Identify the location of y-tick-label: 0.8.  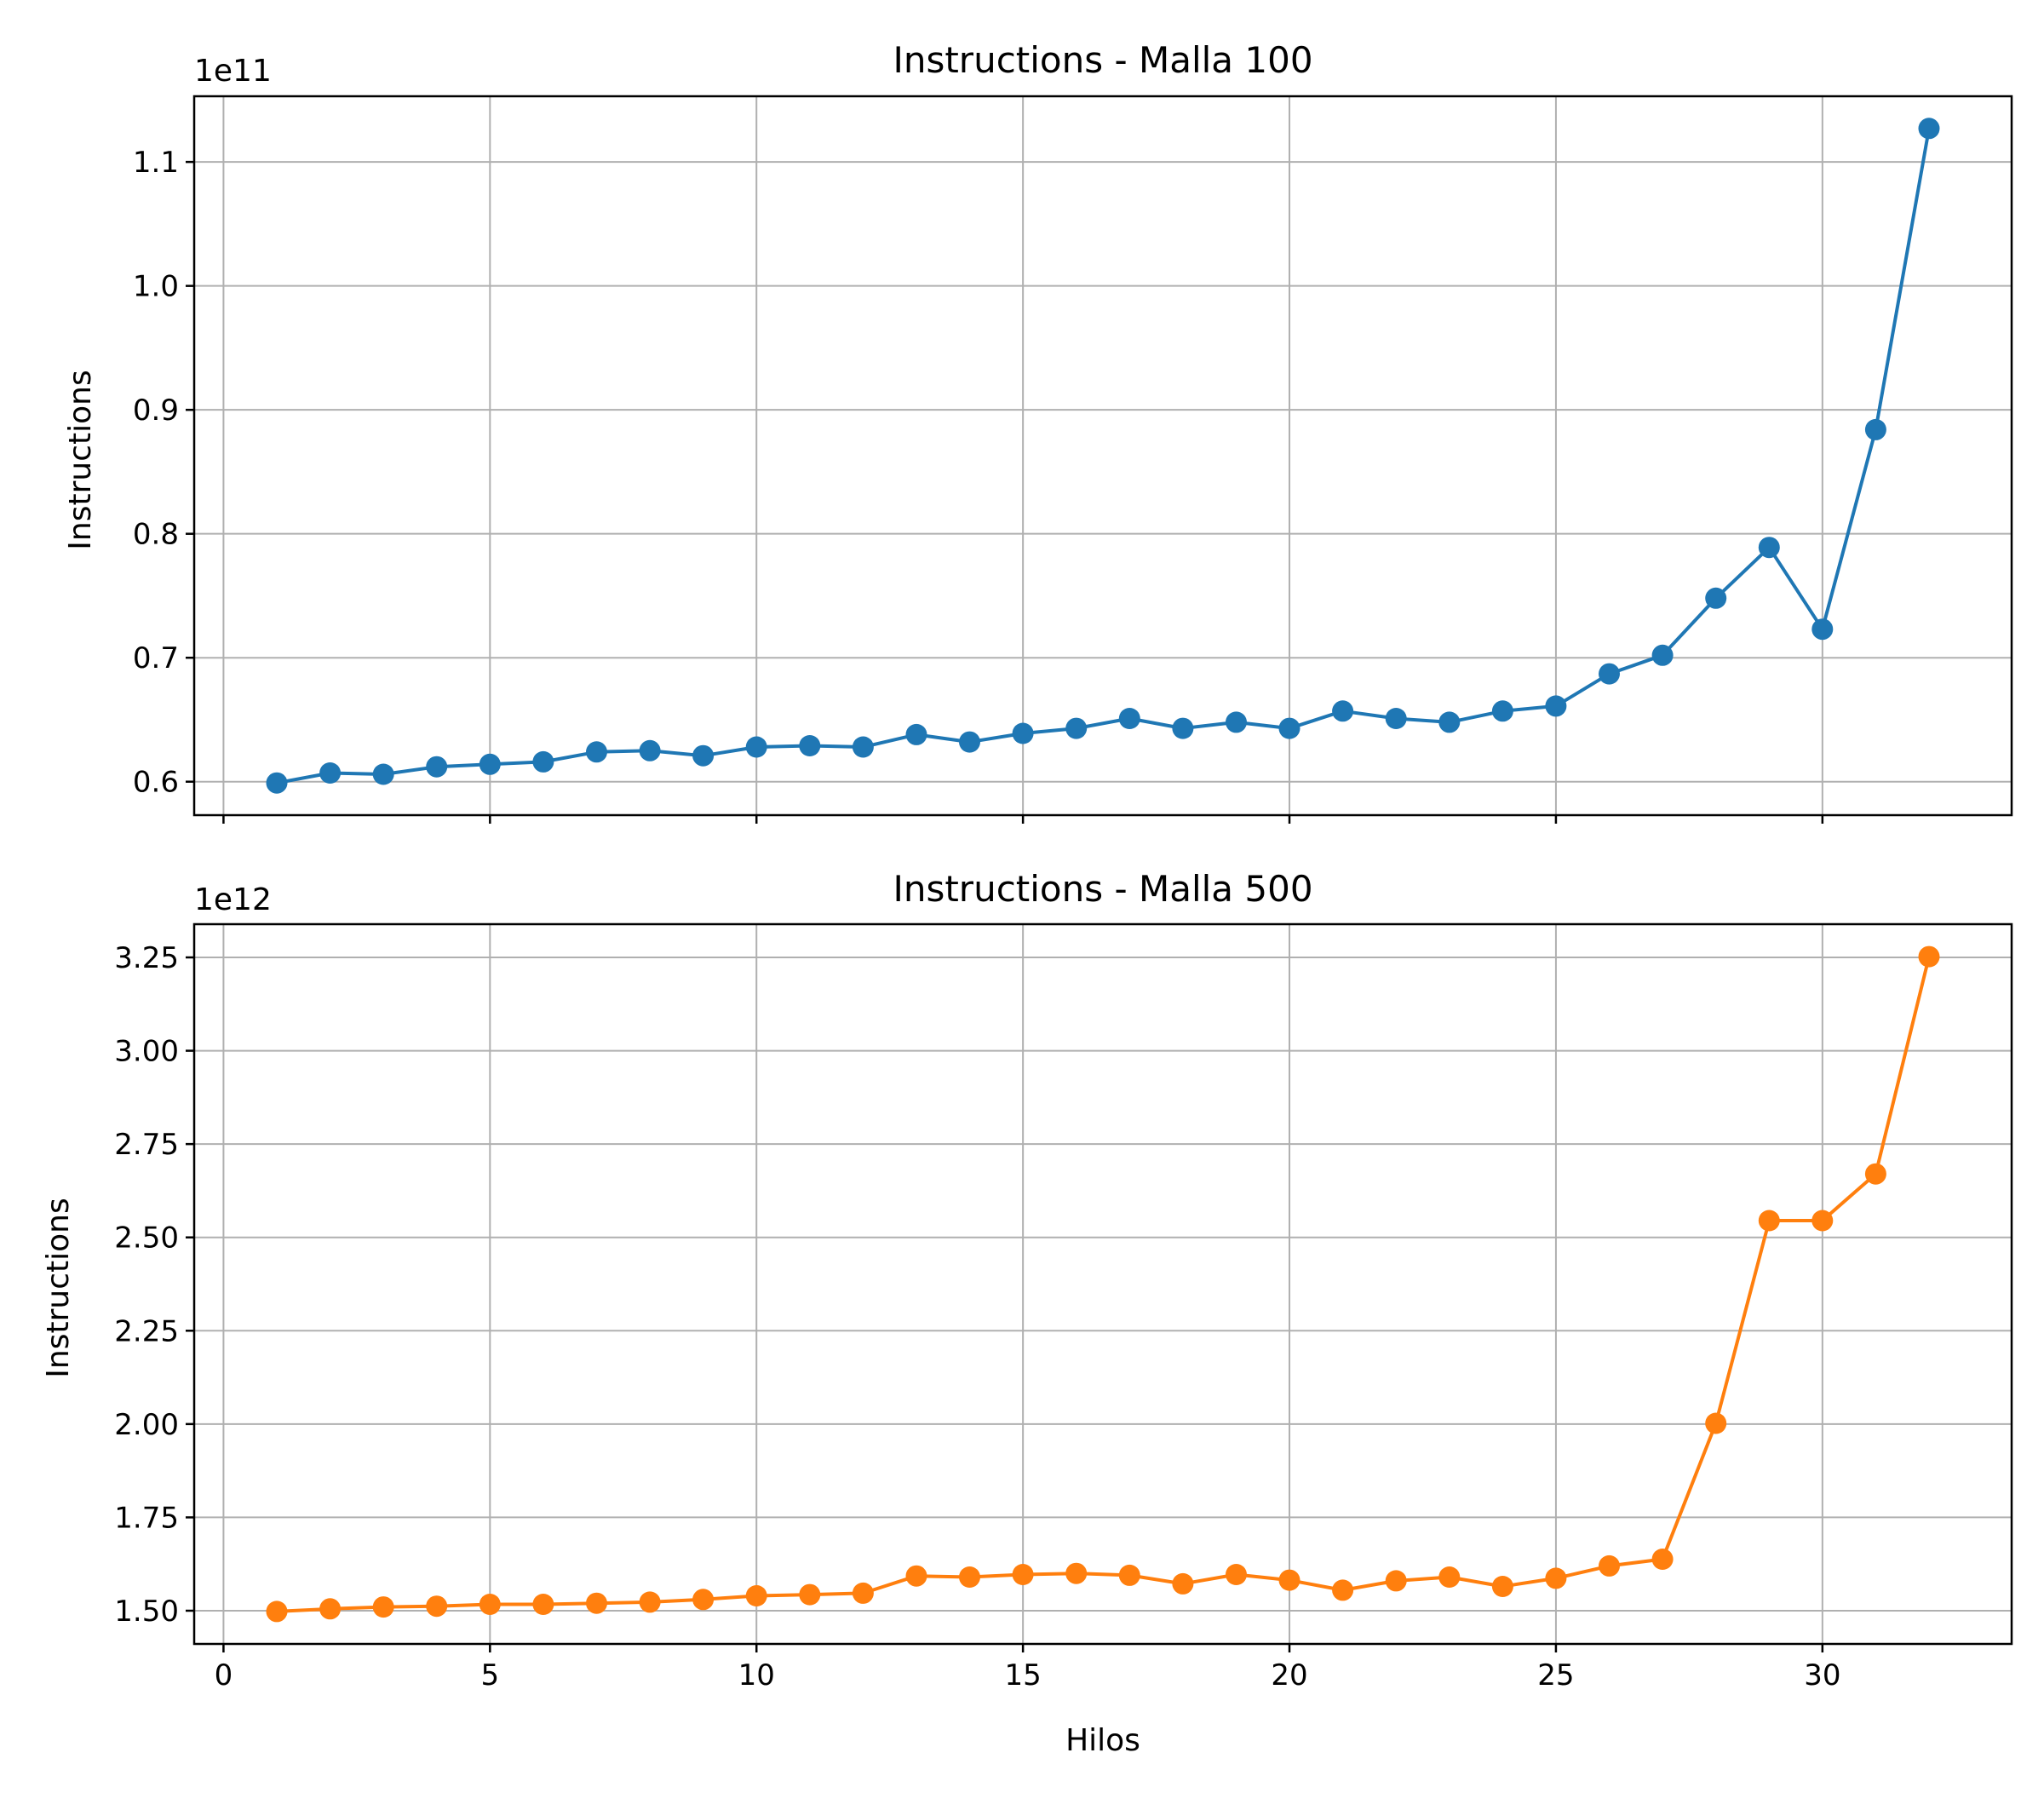
(156, 535).